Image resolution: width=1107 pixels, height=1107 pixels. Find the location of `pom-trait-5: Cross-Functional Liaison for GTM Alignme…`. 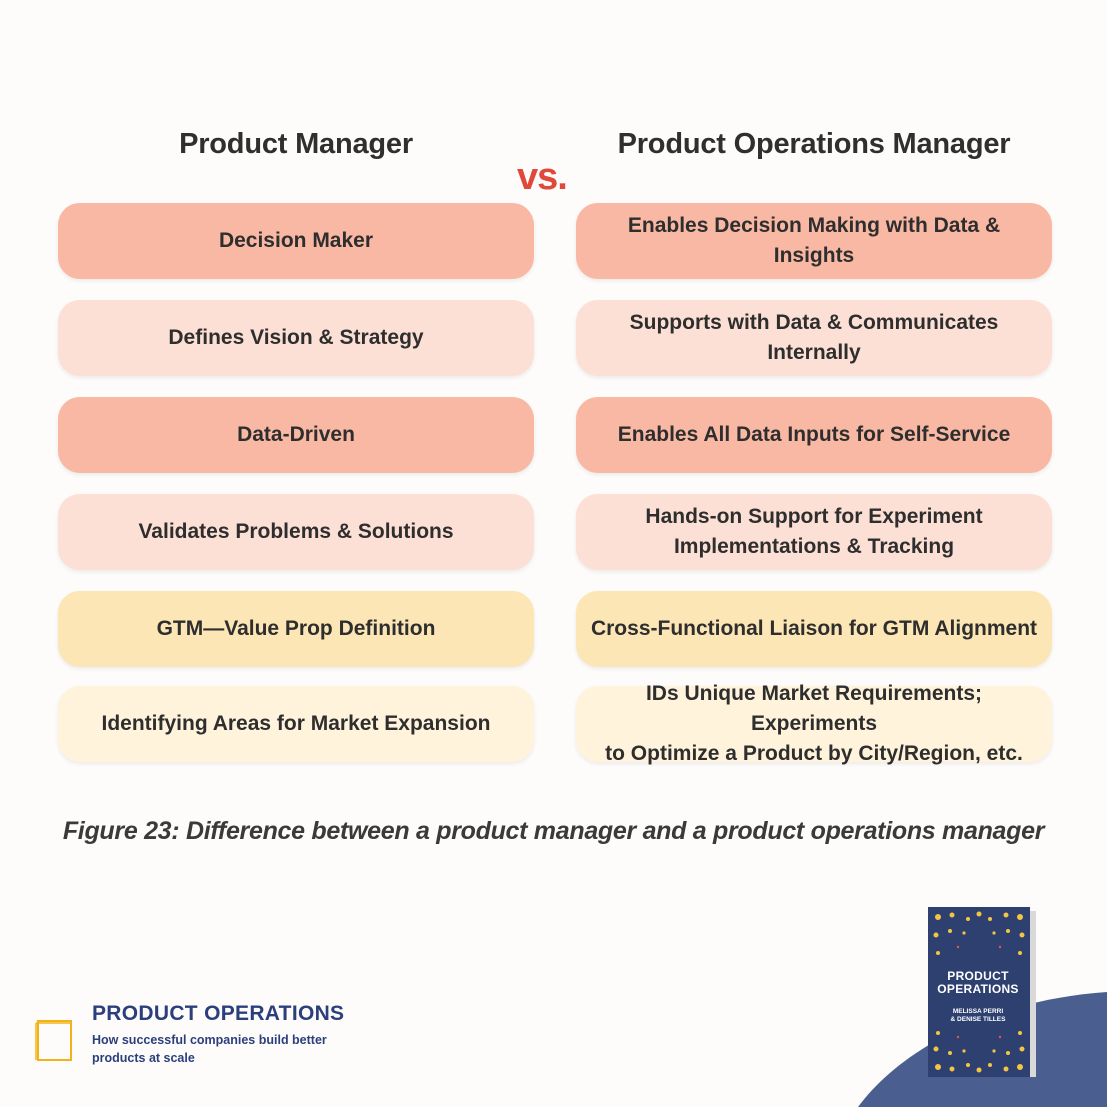

pom-trait-5: Cross-Functional Liaison for GTM Alignme… is located at coordinates (814, 629).